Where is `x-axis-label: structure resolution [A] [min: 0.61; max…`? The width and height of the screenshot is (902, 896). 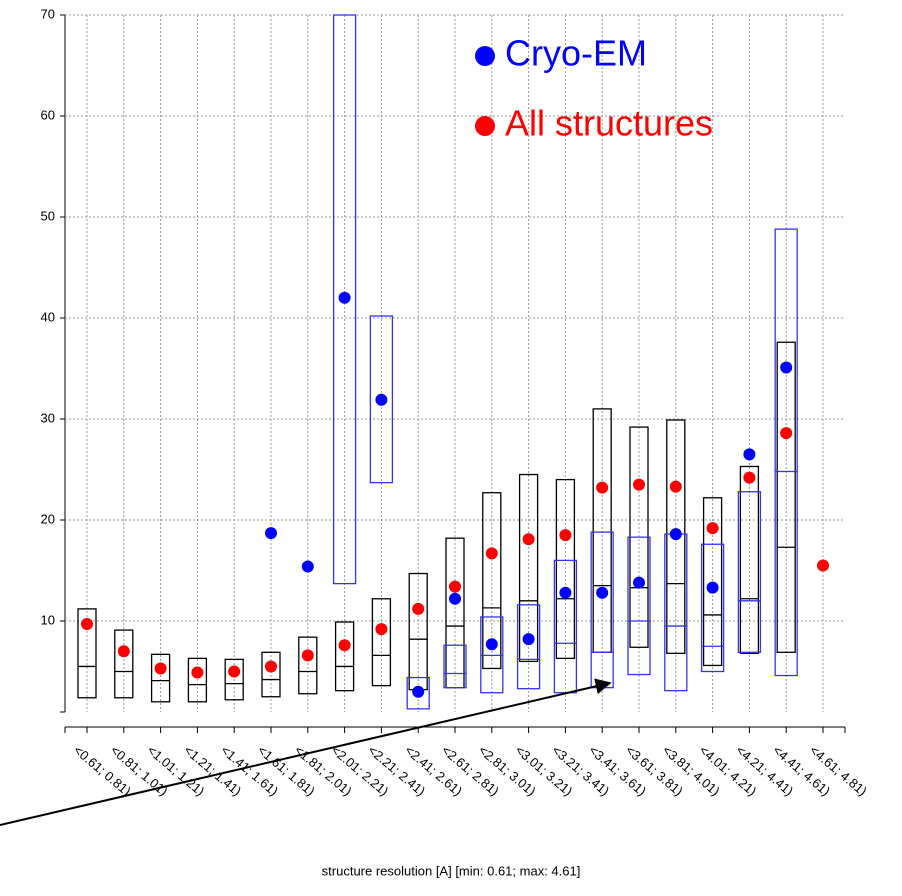
x-axis-label: structure resolution [A] [min: 0.61; max… is located at coordinates (451, 870).